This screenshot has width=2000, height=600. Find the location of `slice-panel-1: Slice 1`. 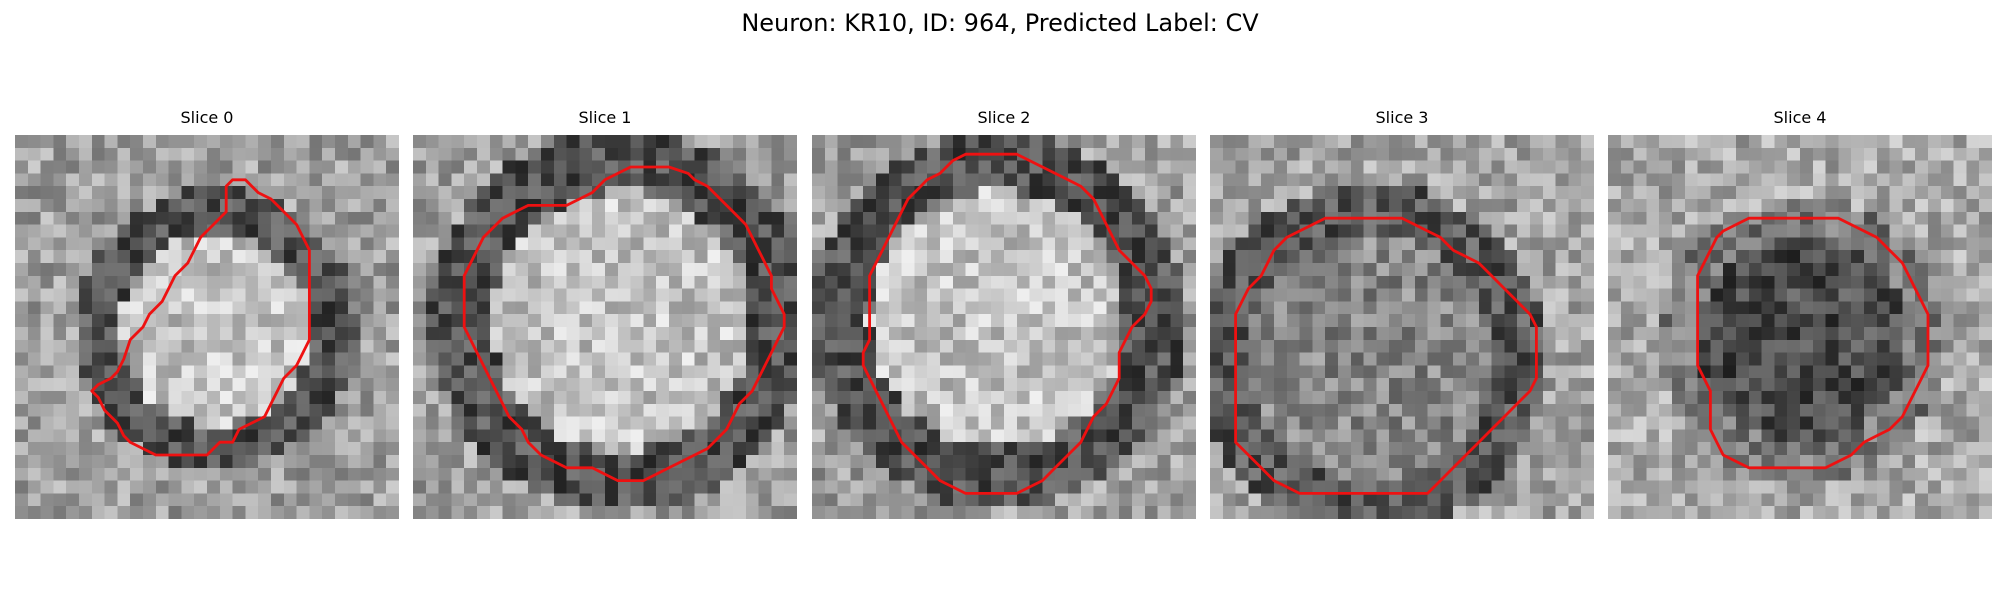

slice-panel-1: Slice 1 is located at coordinates (605, 313).